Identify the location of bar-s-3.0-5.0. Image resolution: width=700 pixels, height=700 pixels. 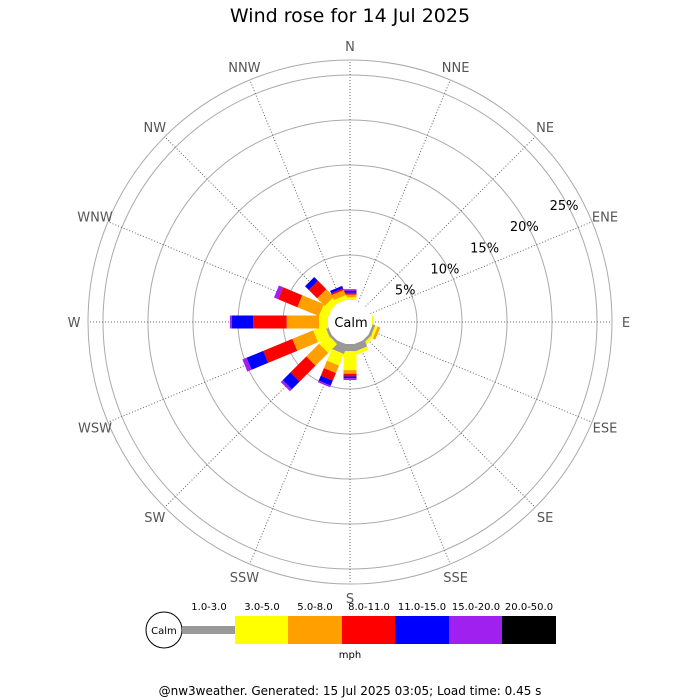
(350, 361).